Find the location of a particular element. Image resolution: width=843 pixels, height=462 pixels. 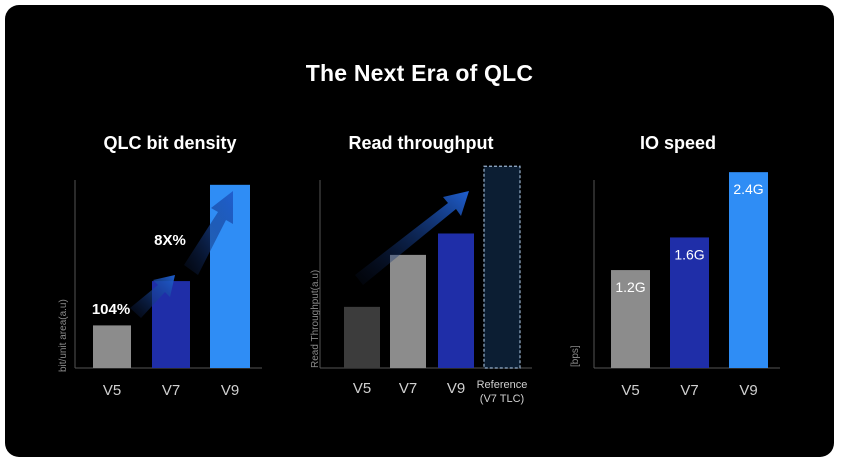

chart-title-bit-density: QLC bit density is located at coordinates (170, 143).